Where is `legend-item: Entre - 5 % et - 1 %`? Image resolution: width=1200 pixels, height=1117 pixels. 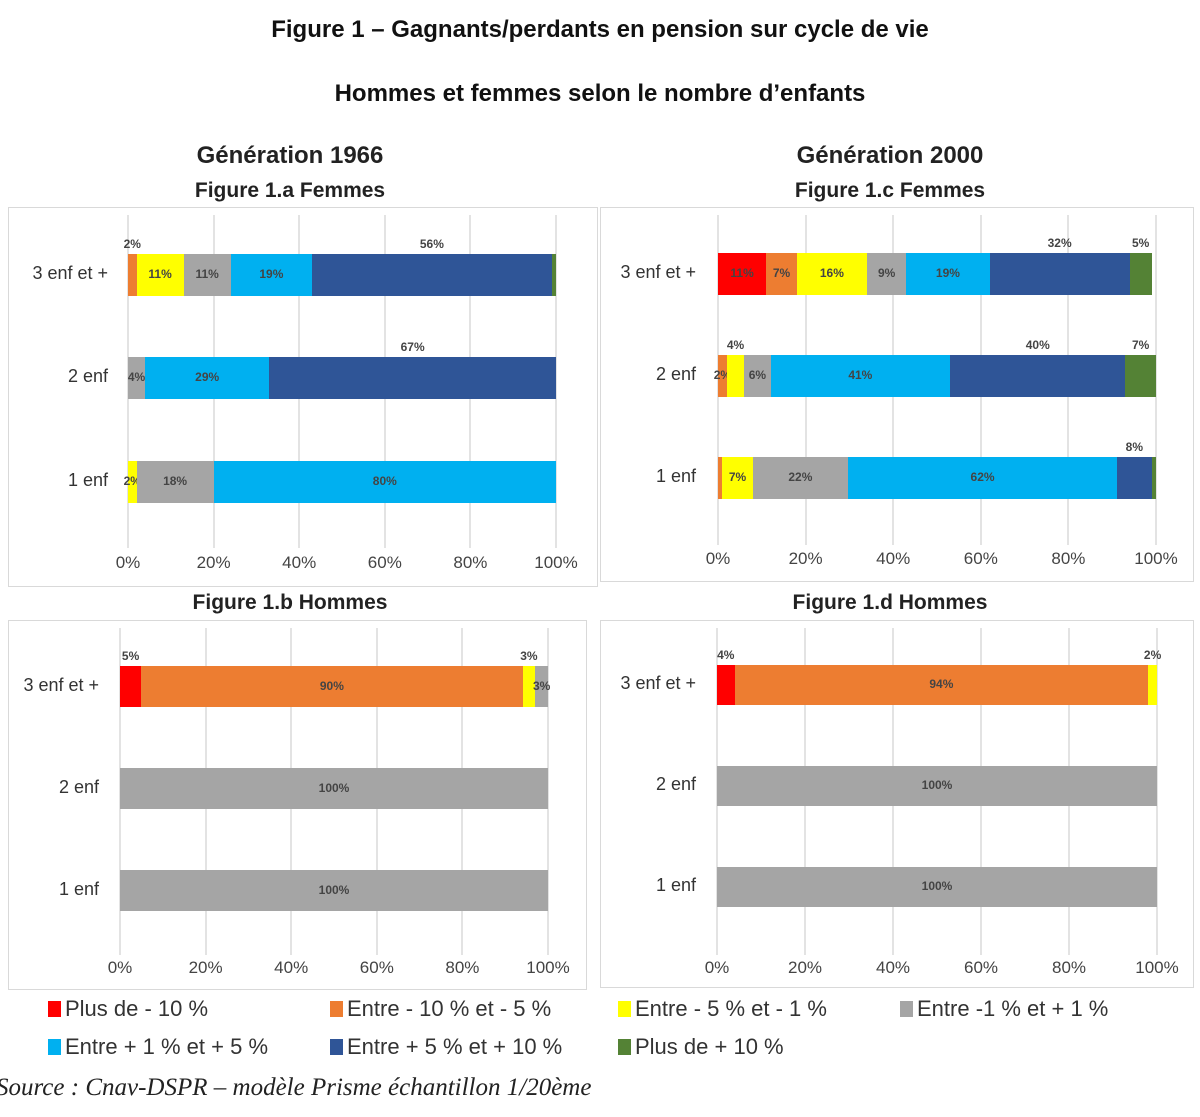
legend-item: Entre - 5 % et - 1 % is located at coordinates (722, 1009).